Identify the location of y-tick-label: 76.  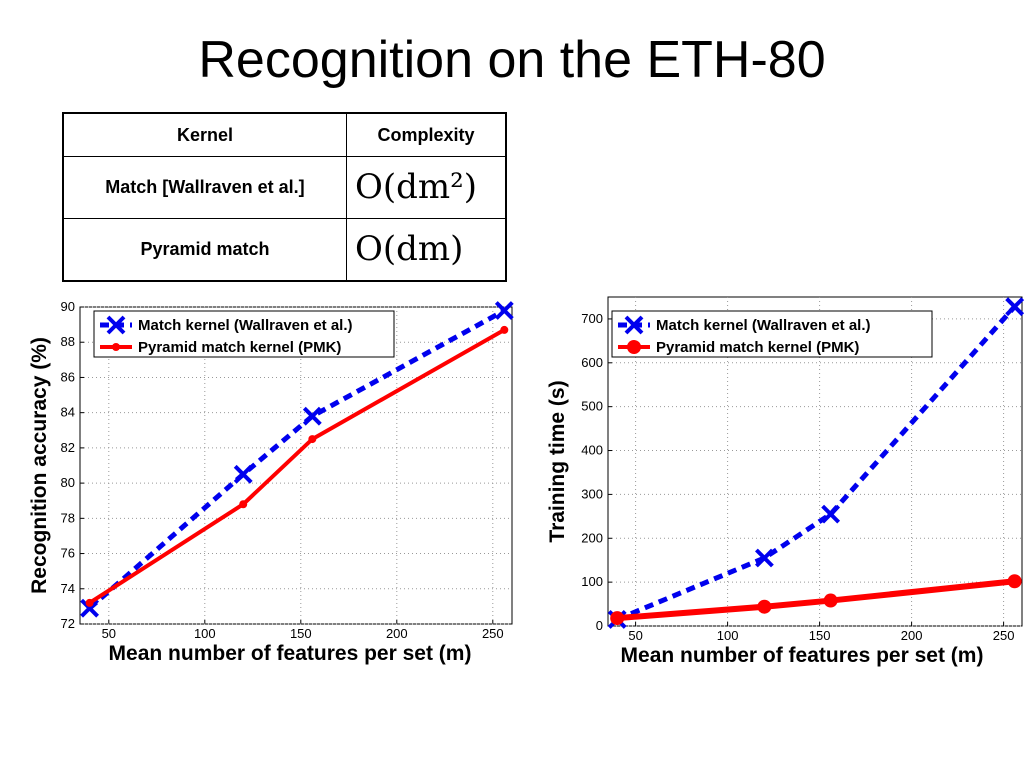
(68, 553).